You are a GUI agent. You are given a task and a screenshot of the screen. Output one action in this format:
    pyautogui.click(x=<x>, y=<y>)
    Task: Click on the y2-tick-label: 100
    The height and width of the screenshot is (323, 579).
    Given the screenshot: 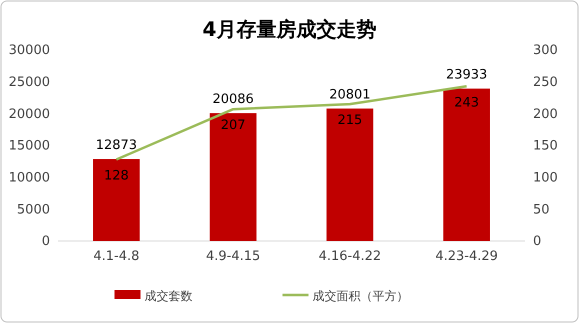 What is the action you would take?
    pyautogui.click(x=545, y=178)
    